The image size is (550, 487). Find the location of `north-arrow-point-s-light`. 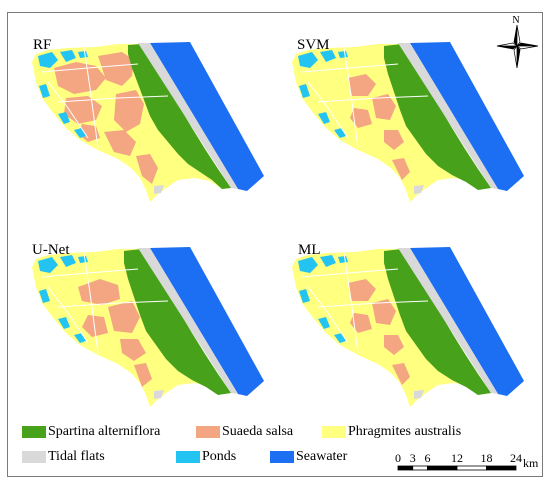

north-arrow-point-s-light is located at coordinates (515, 56).